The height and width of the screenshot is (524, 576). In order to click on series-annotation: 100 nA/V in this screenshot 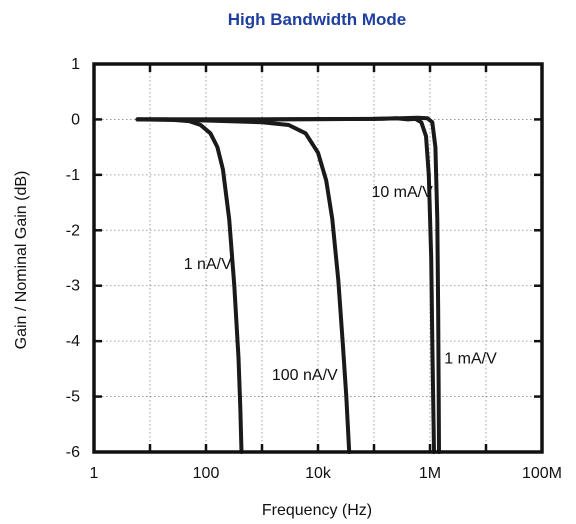, I will do `click(305, 375)`.